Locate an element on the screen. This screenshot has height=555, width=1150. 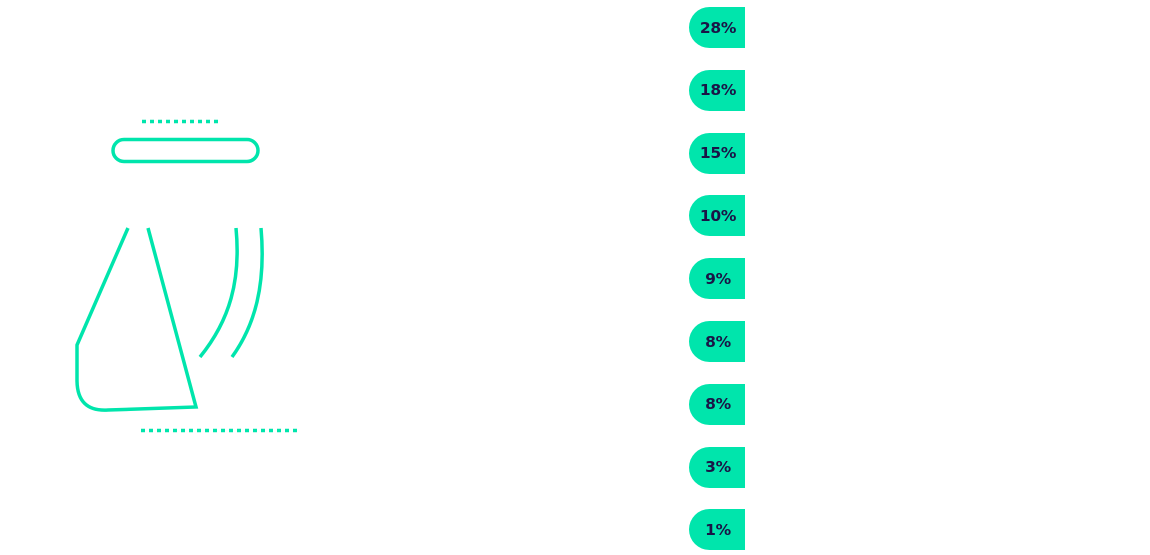
percentage-pill: 15% is located at coordinates (717, 153).